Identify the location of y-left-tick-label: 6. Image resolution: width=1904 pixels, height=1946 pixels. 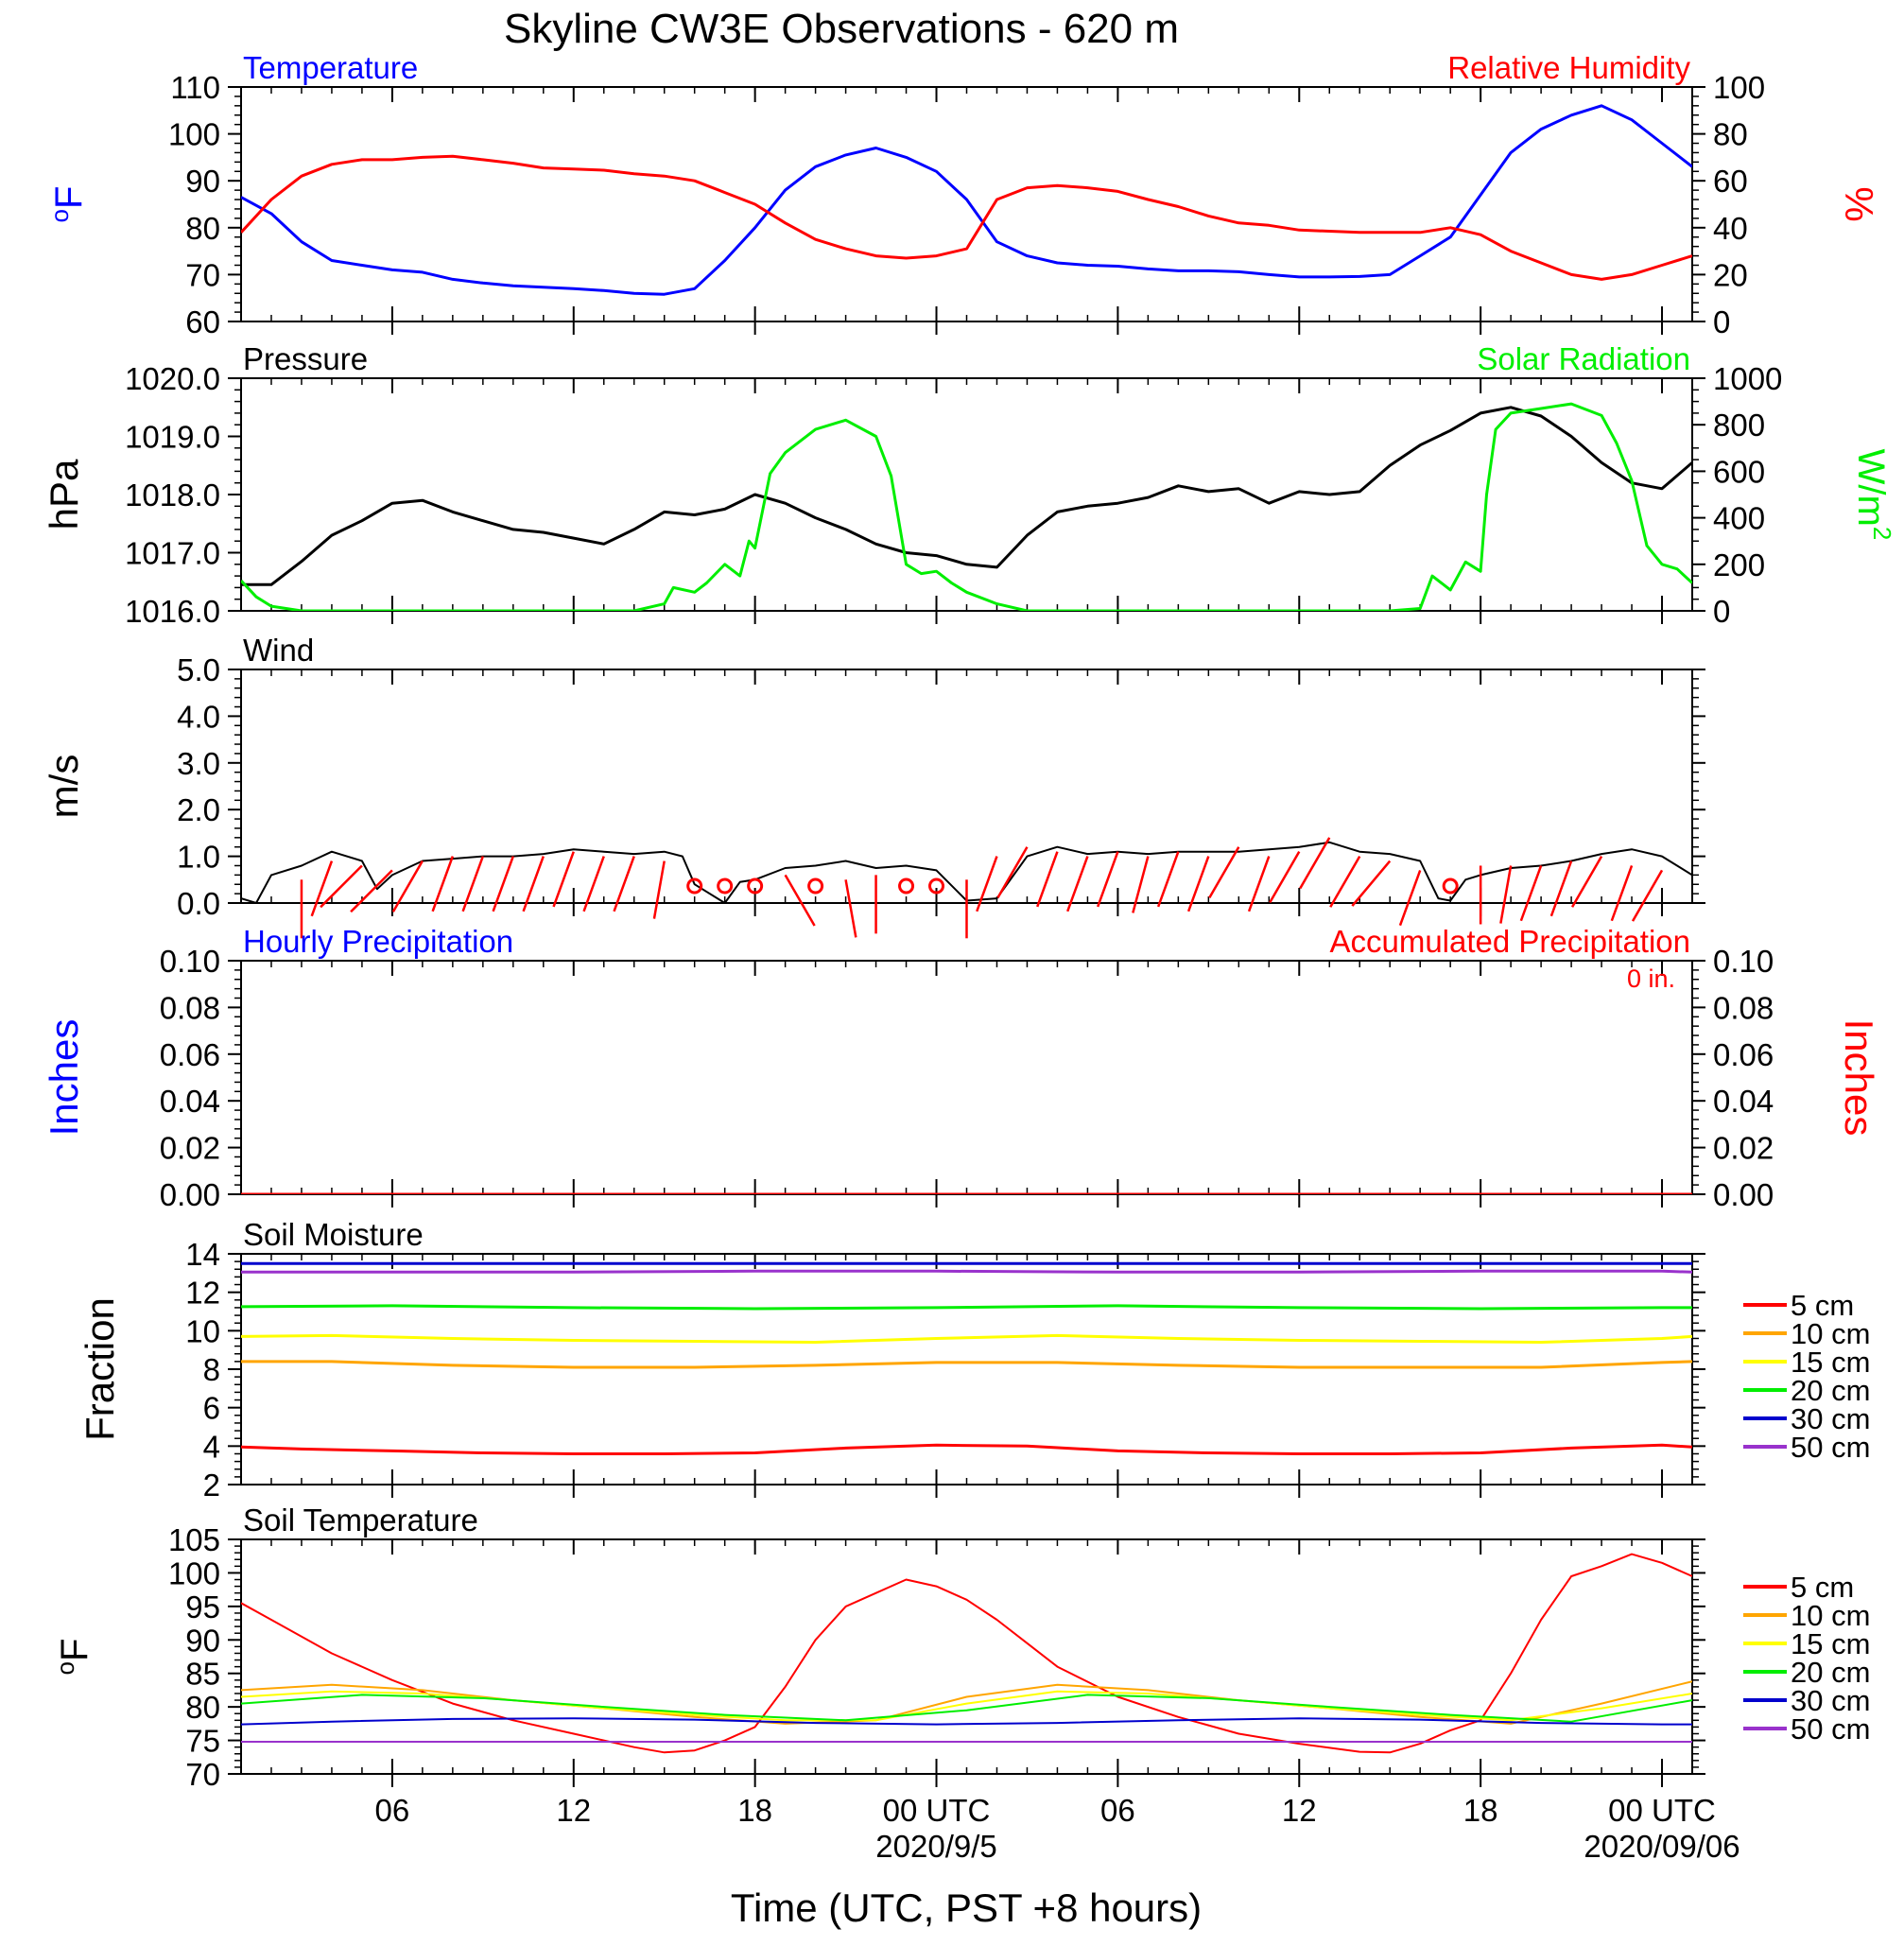
(212, 1409).